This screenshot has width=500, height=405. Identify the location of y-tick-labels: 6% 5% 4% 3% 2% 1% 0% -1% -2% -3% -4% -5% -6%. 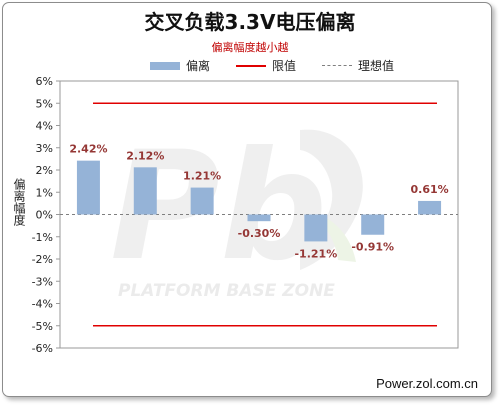
(46, 215).